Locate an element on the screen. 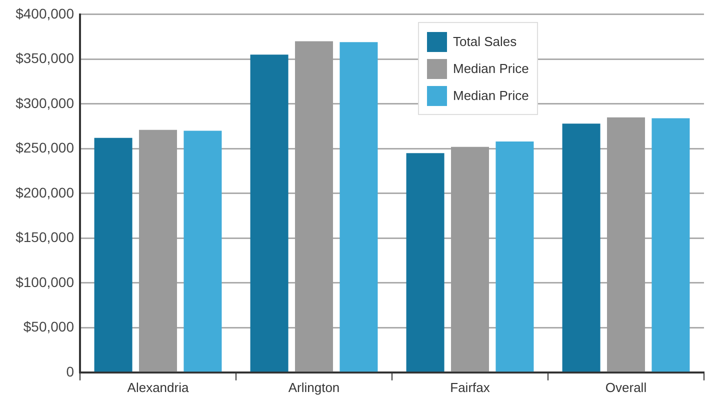 This screenshot has width=712, height=400. y-tick-label: $350,000 is located at coordinates (45, 58).